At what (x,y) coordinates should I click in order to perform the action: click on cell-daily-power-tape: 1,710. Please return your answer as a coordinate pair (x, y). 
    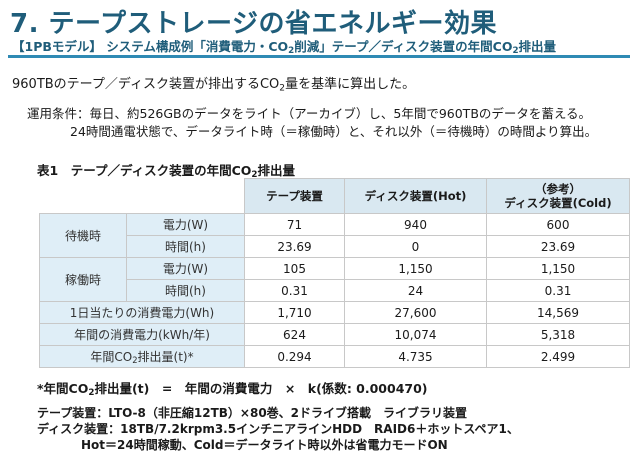
    Looking at the image, I should click on (294, 312).